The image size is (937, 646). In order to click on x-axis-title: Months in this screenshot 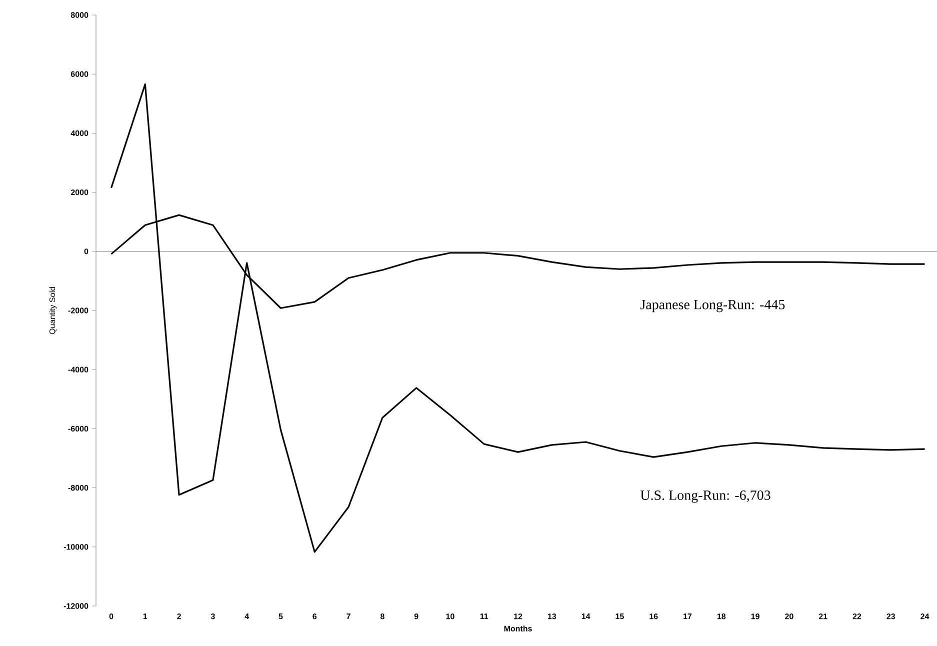, I will do `click(518, 629)`.